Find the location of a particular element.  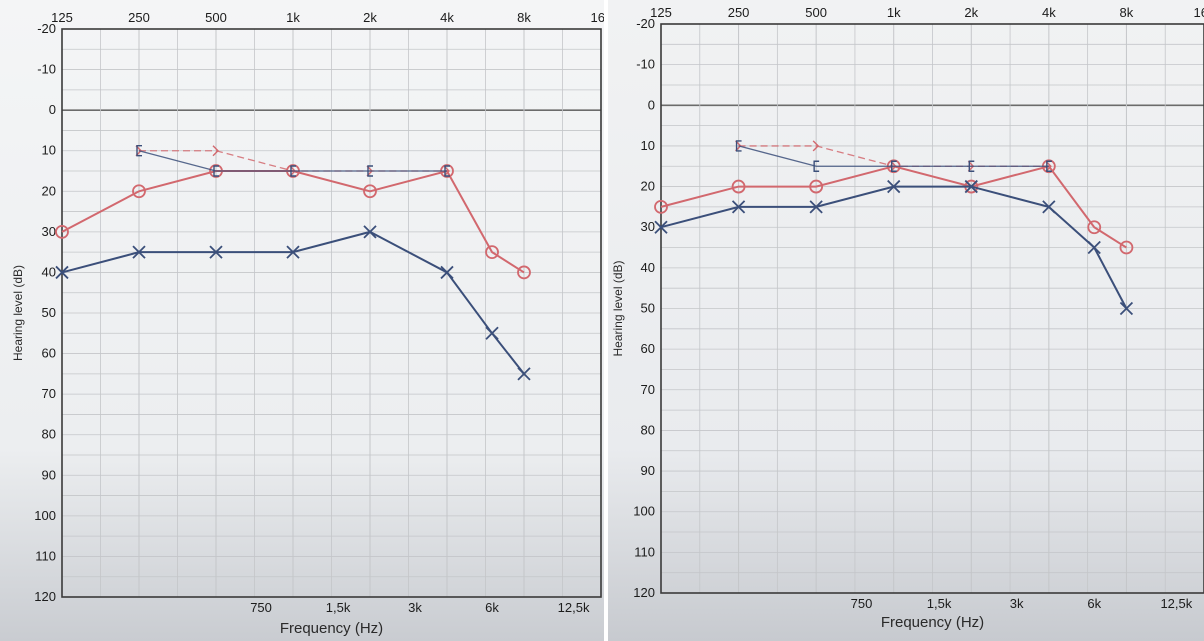

y-tick-label: -20 is located at coordinates (645, 23).